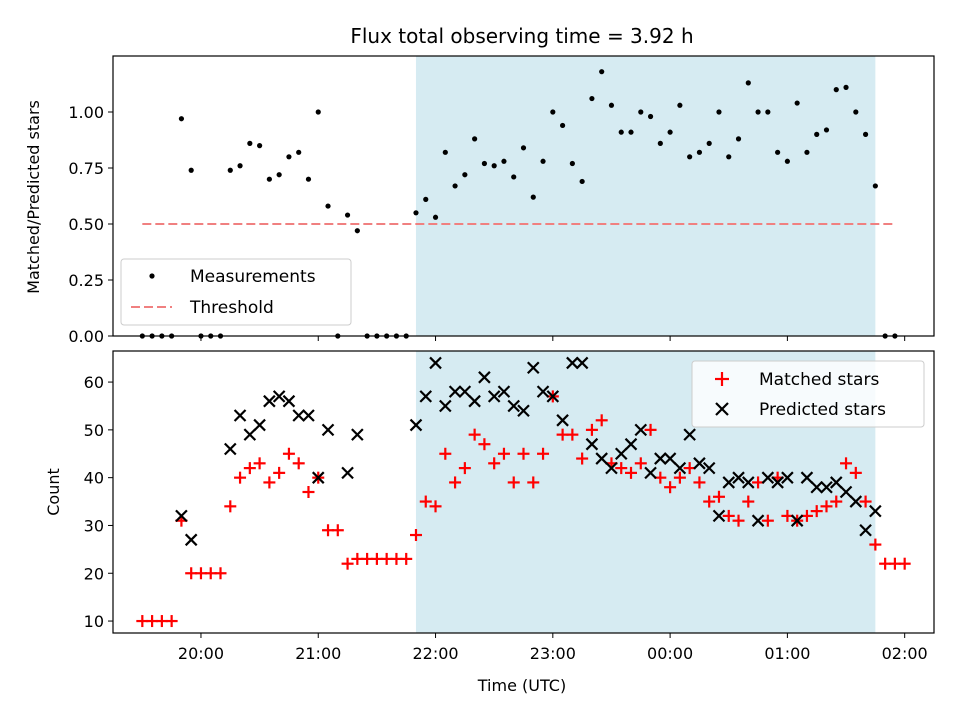 The width and height of the screenshot is (960, 720). What do you see at coordinates (86, 336) in the screenshot?
I see `top-y-tick-label: 0.00` at bounding box center [86, 336].